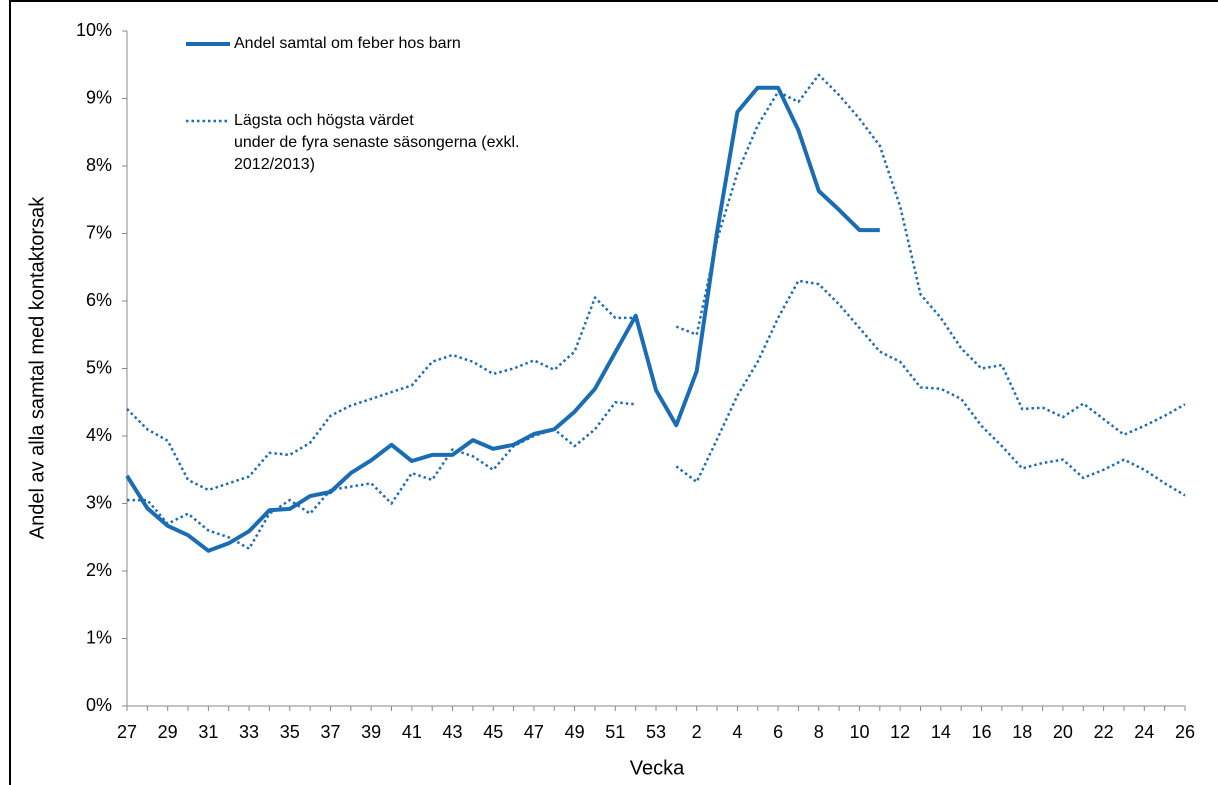  What do you see at coordinates (982, 732) in the screenshot?
I see `x-tick-label: 16` at bounding box center [982, 732].